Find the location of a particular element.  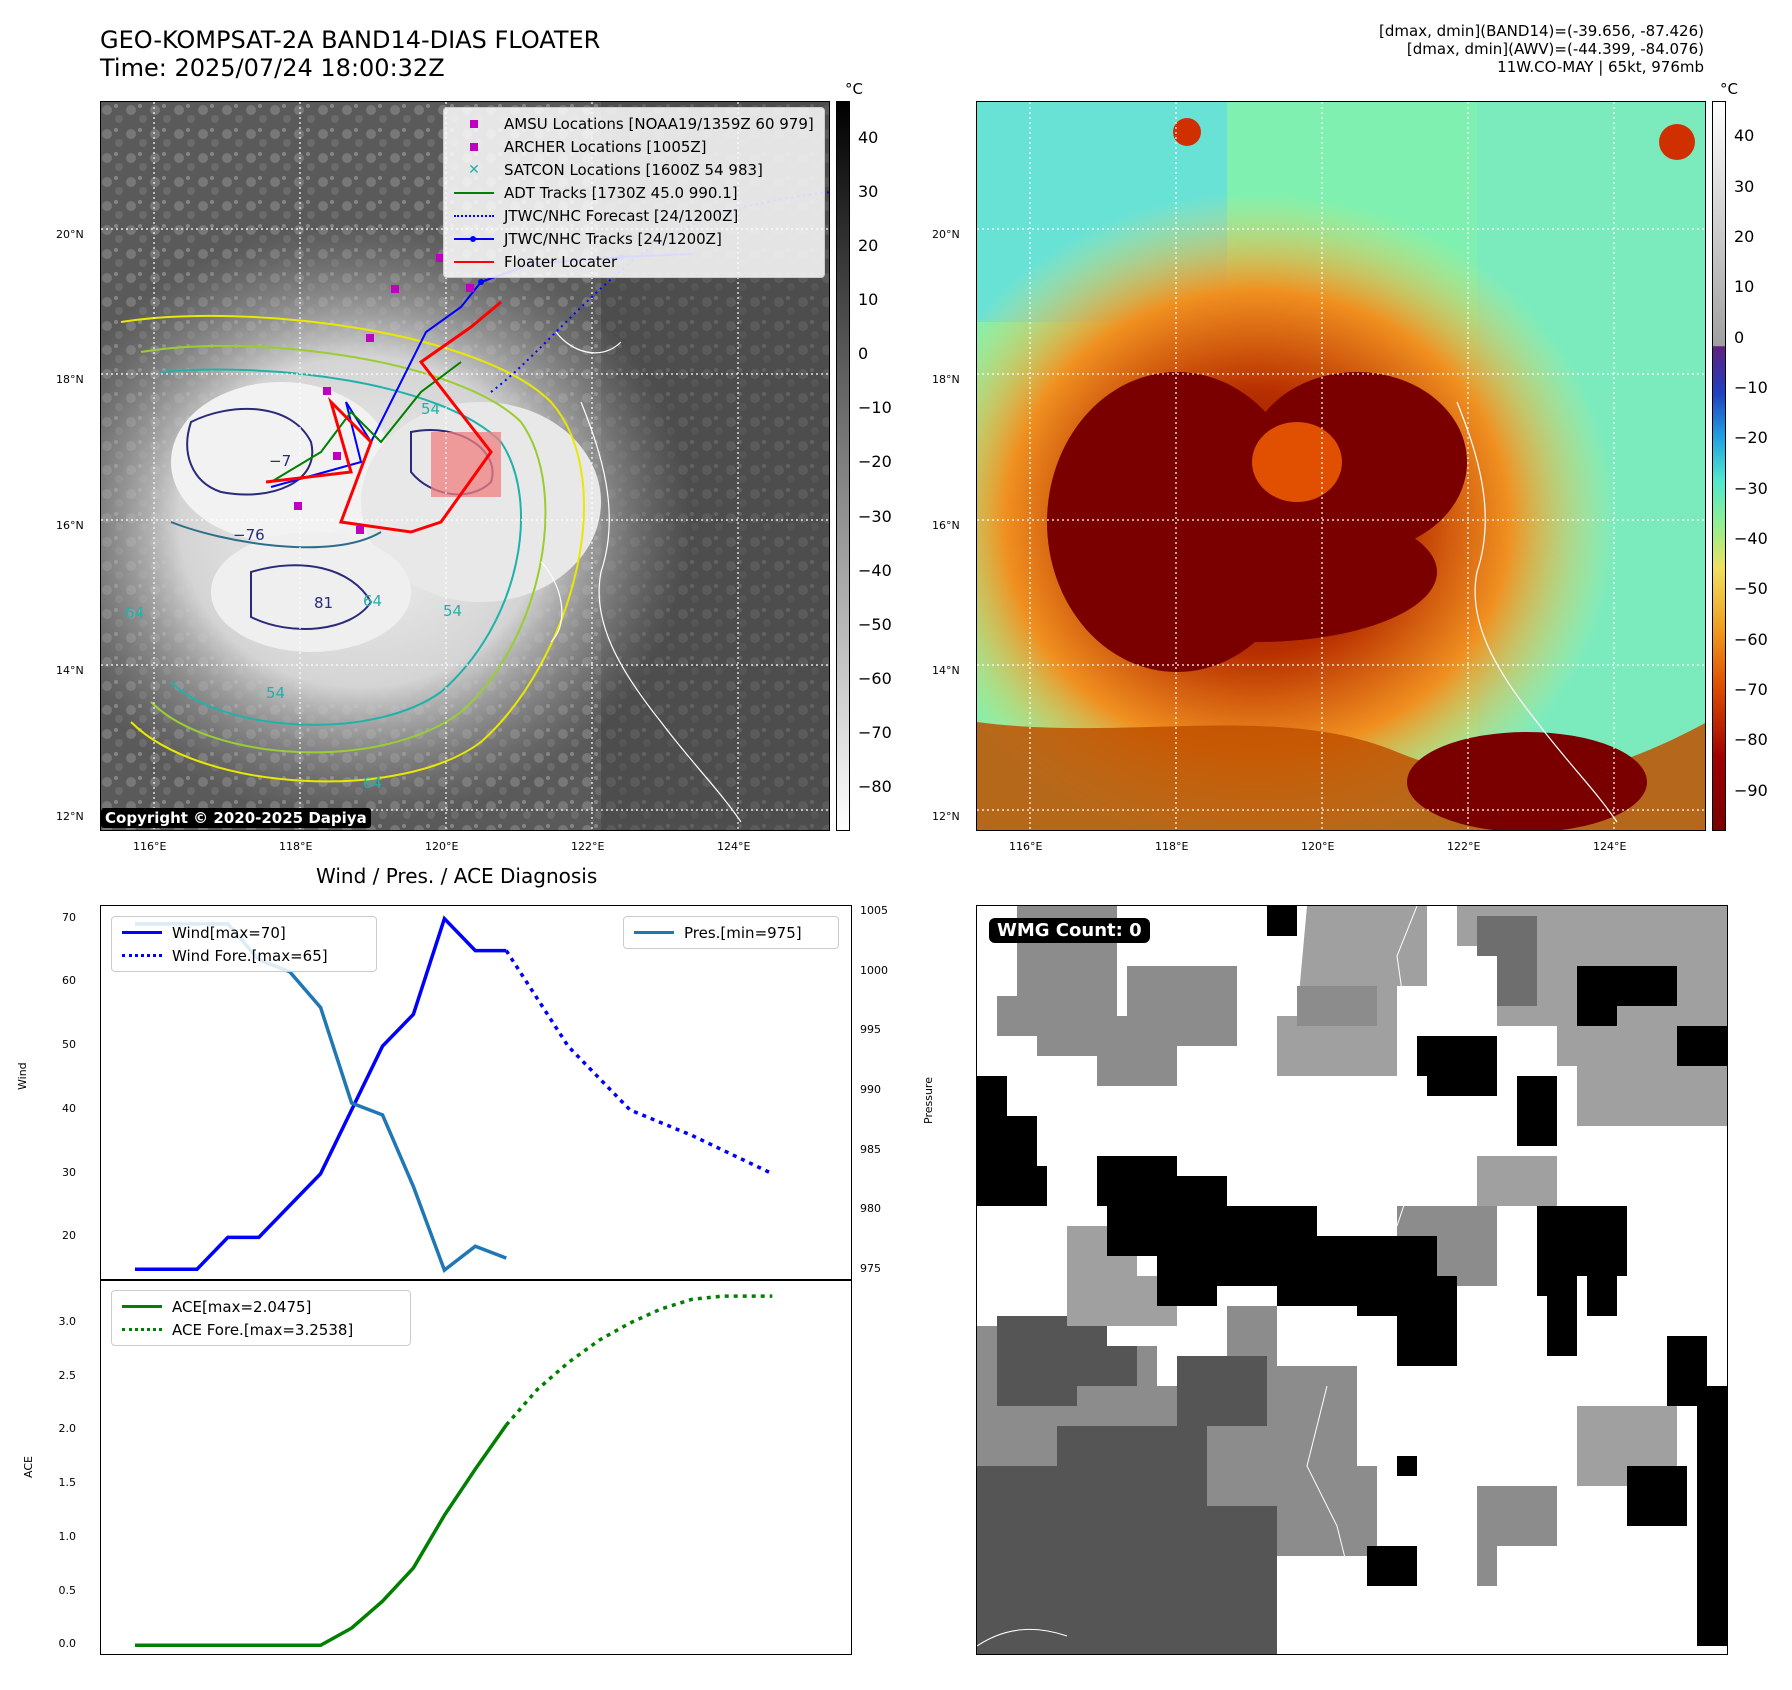

wv-lat-label: 12°N is located at coordinates (946, 816).